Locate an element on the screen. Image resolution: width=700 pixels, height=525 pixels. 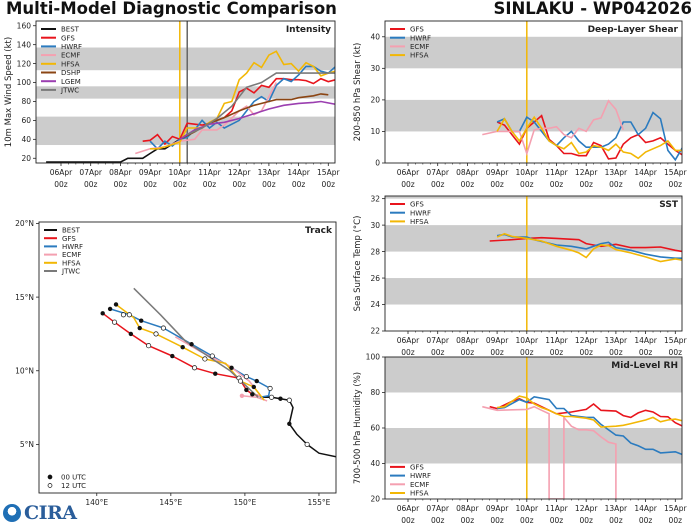
track-hfsa is located at coordinates (190, 352).